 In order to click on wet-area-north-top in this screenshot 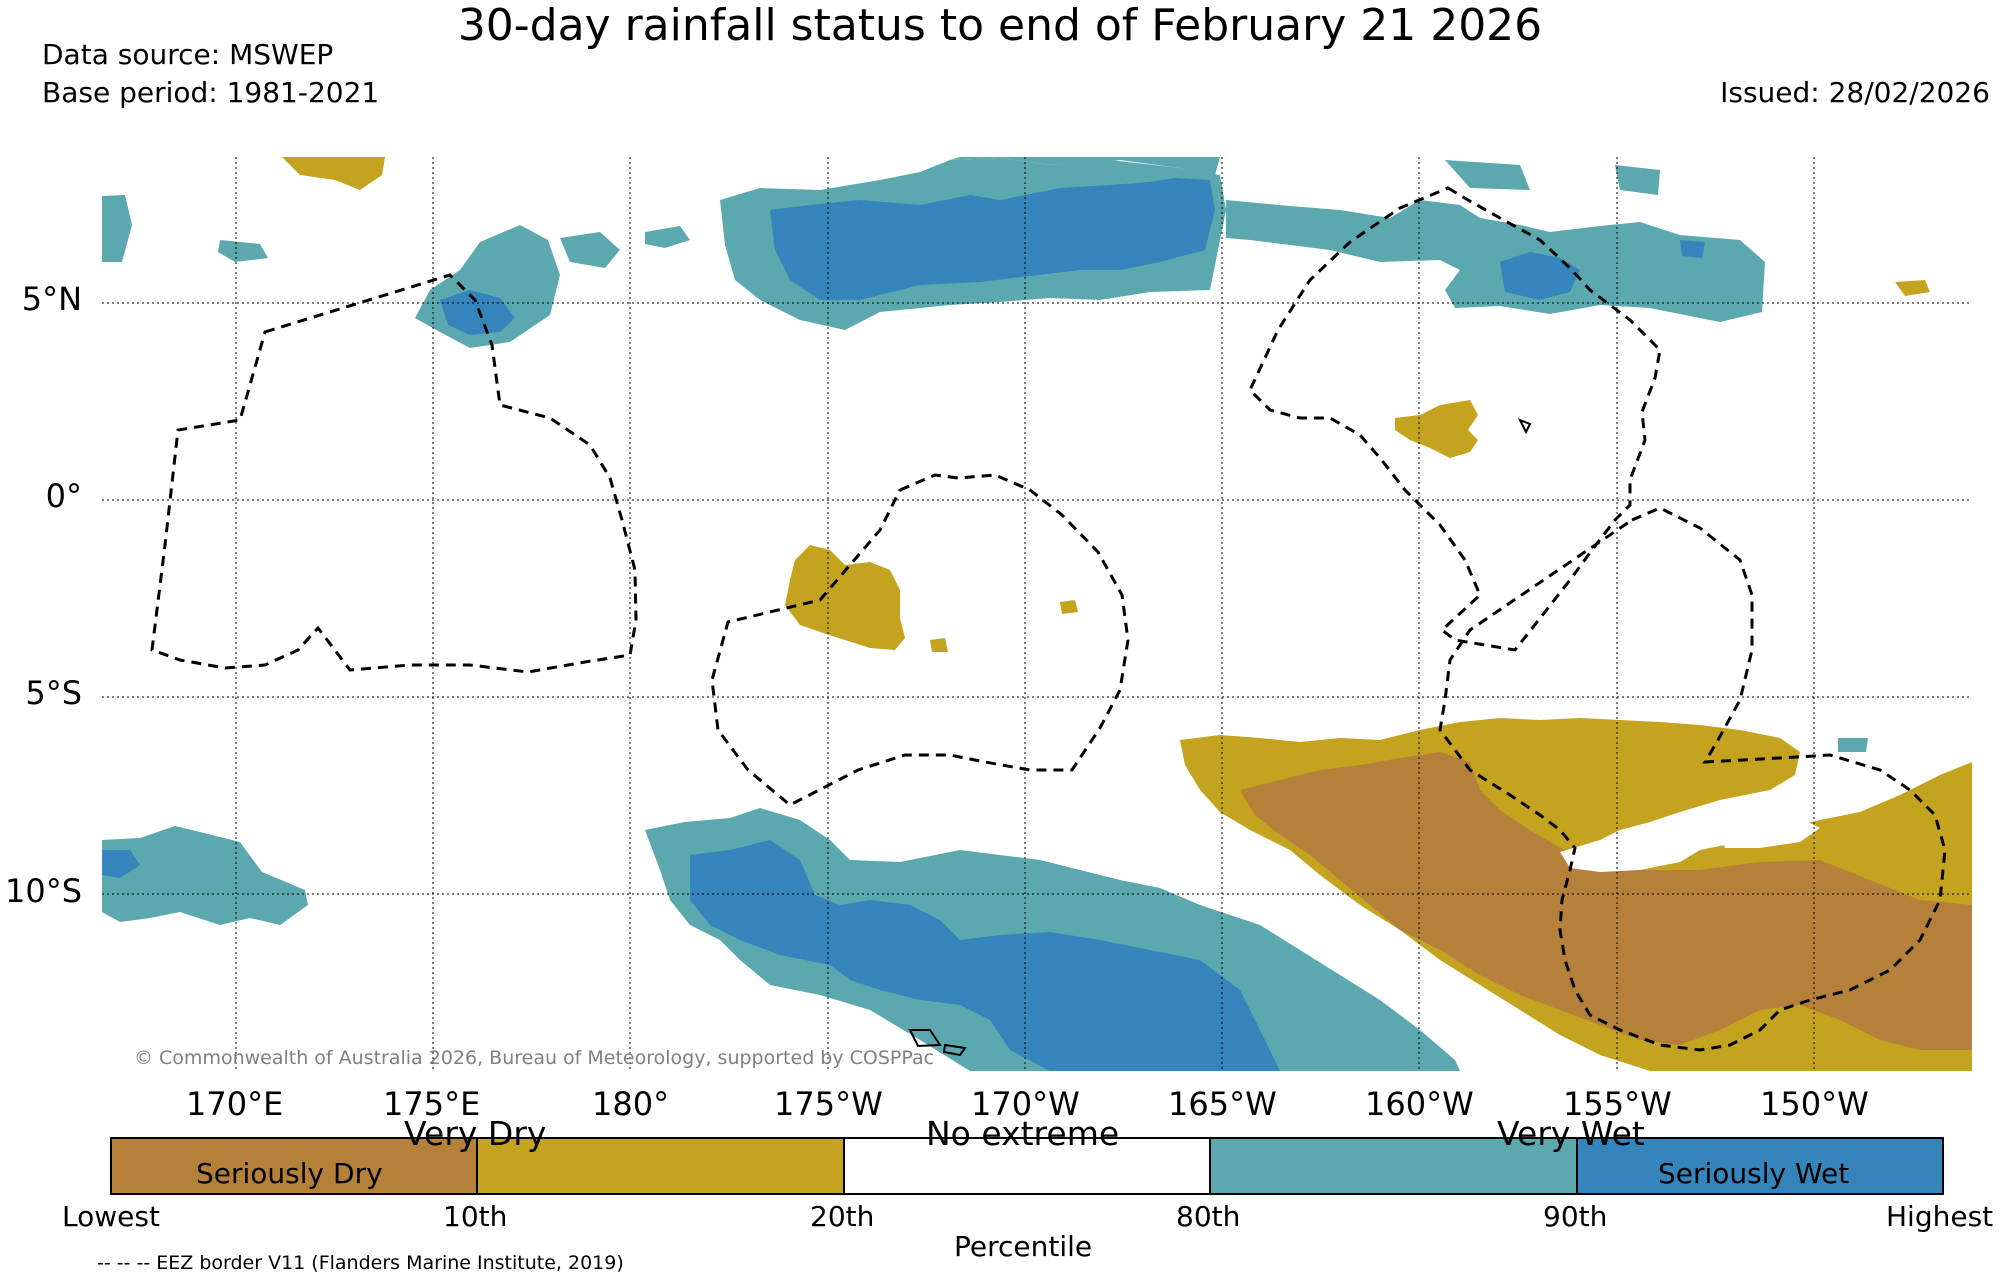, I will do `click(1085, 166)`.